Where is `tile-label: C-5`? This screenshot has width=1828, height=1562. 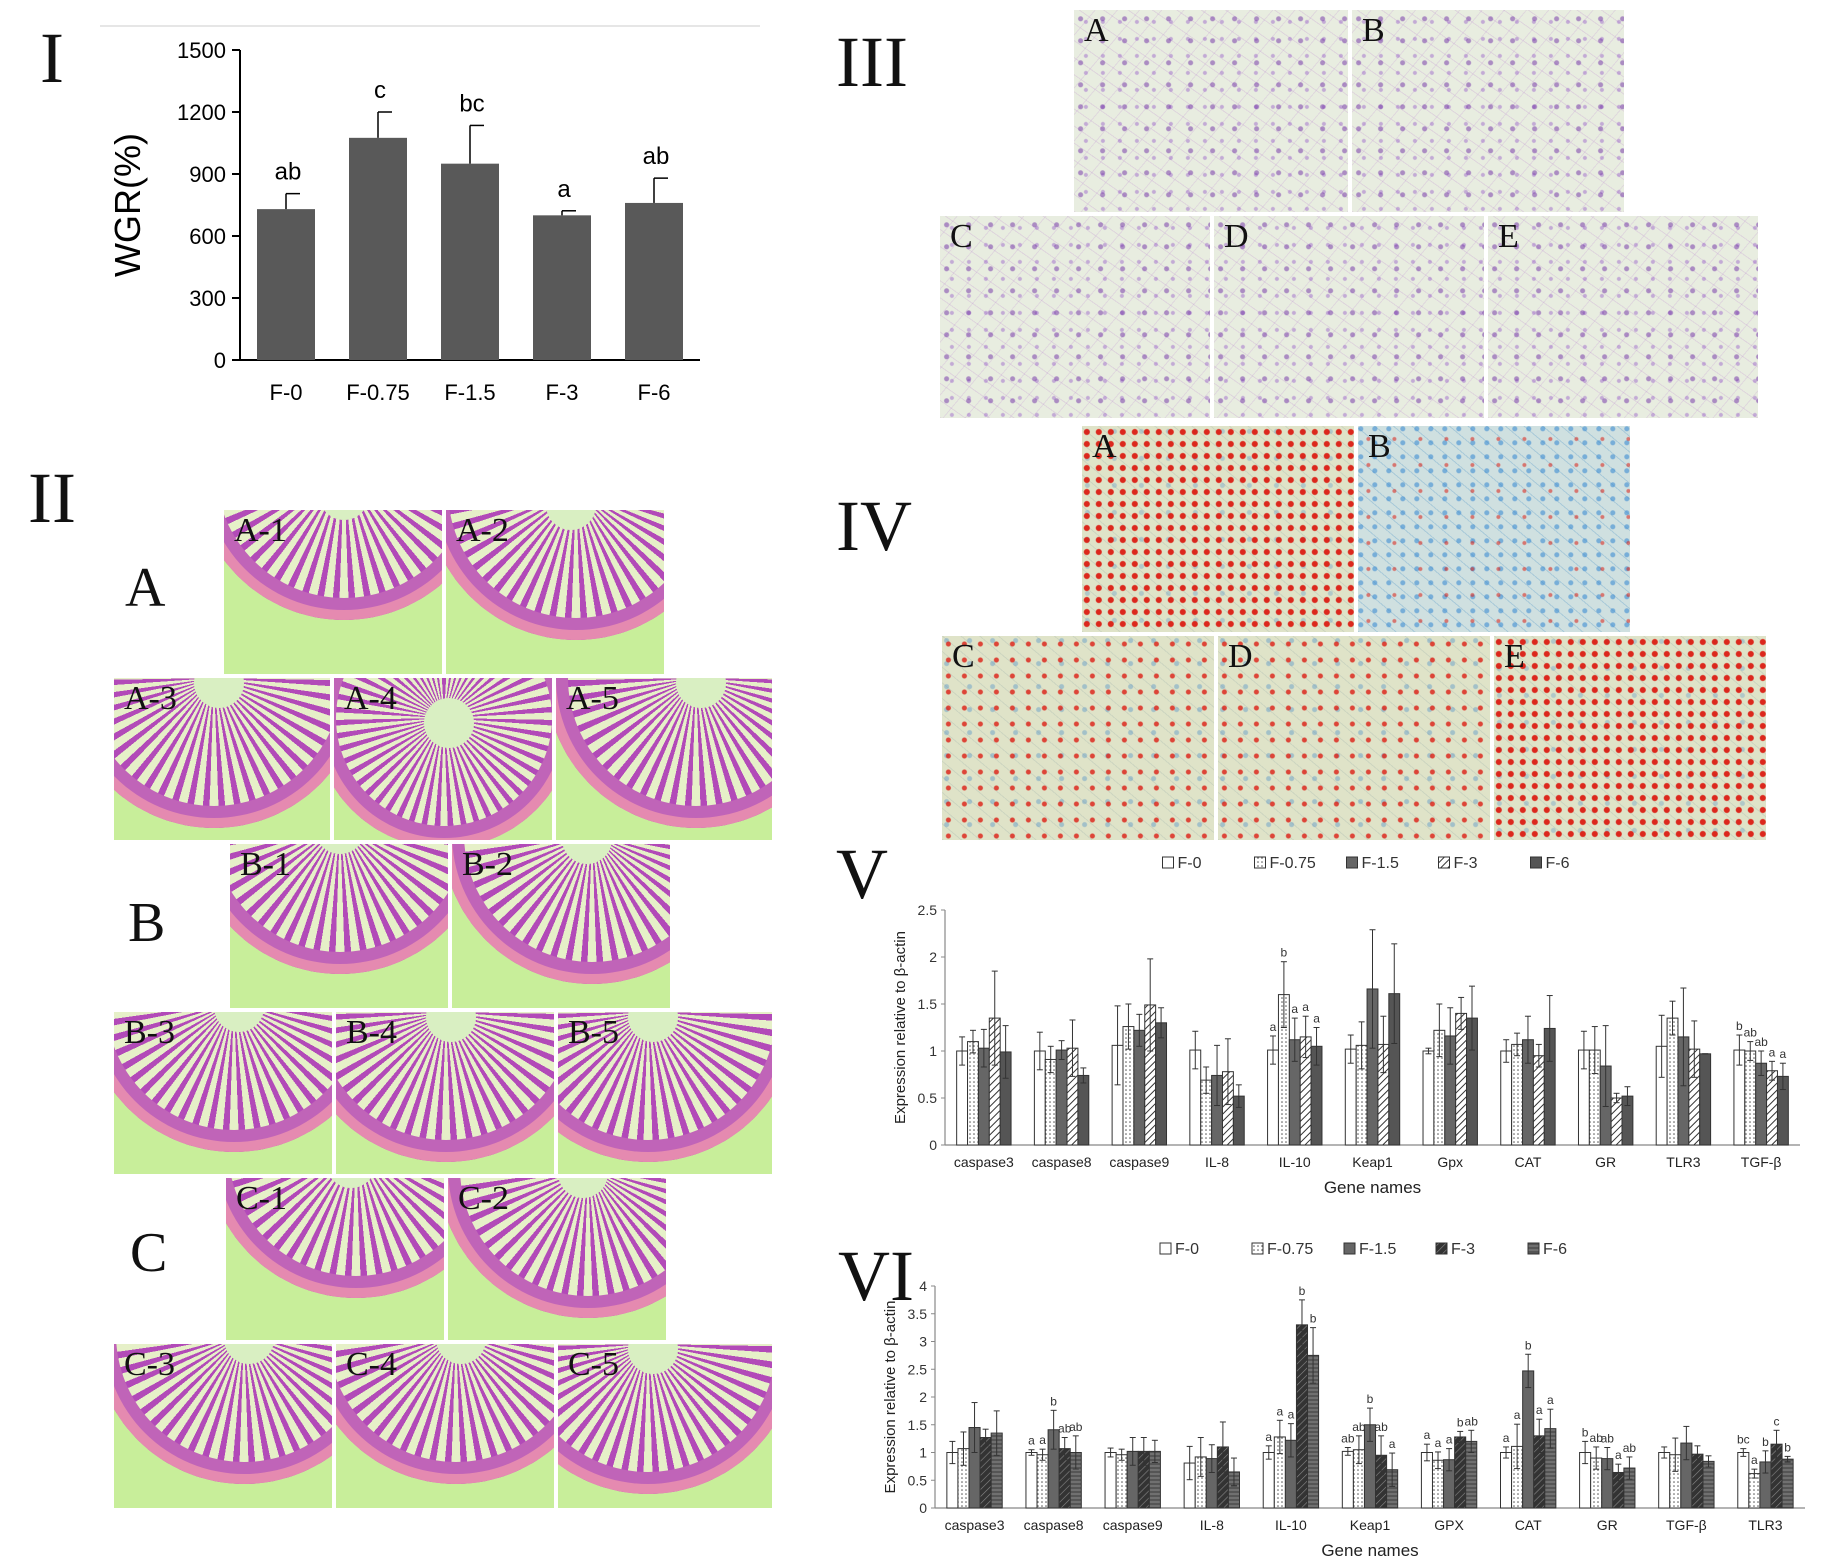 tile-label: C-5 is located at coordinates (593, 1364).